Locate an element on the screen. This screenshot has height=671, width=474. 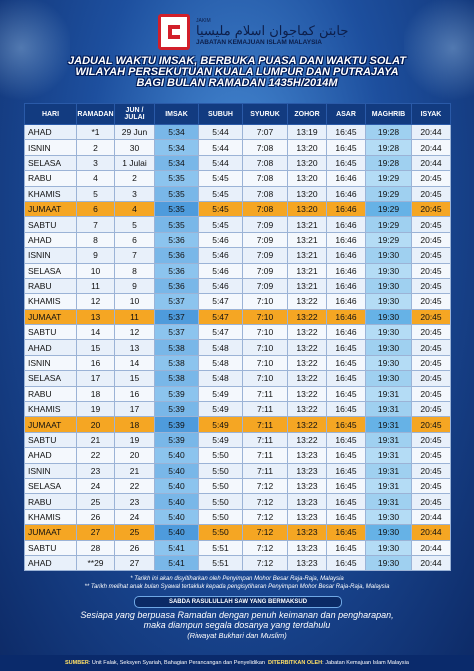
table-cell: 5:39 is located at coordinates (176, 409).